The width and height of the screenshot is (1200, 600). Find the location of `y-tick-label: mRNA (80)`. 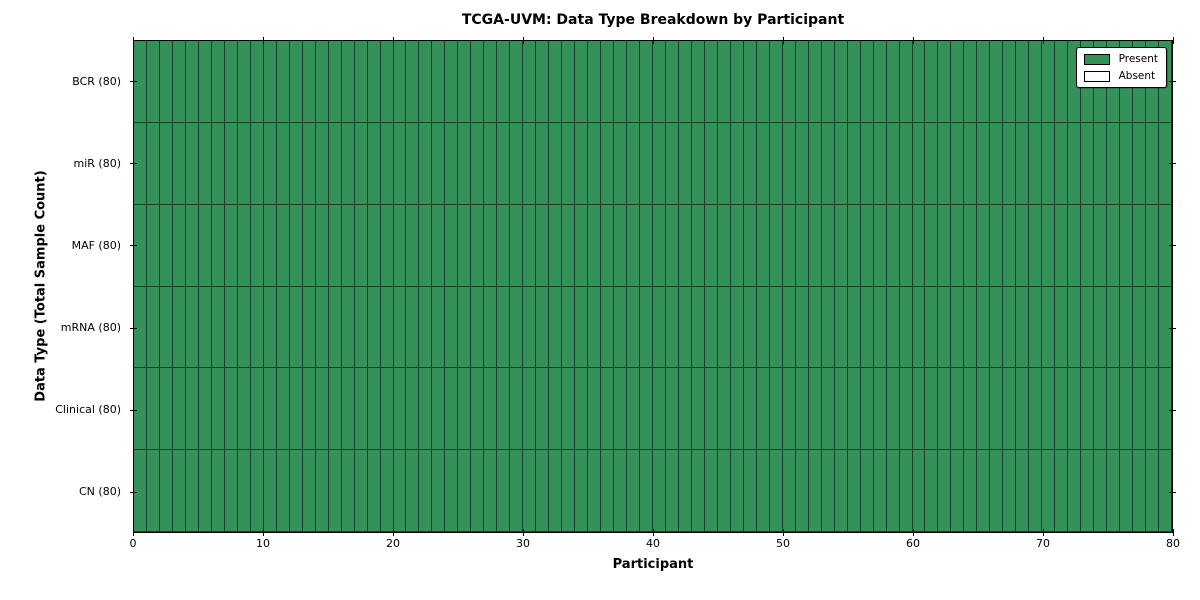

y-tick-label: mRNA (80) is located at coordinates (90, 328).